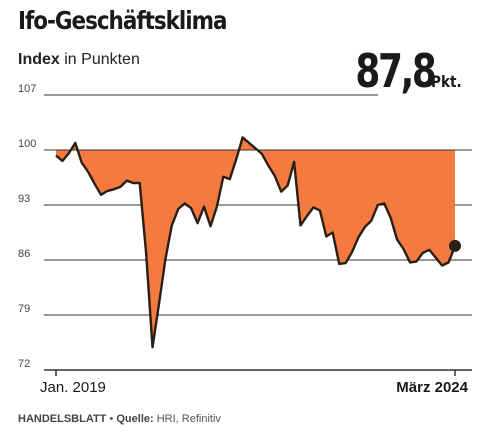 The width and height of the screenshot is (487, 436). I want to click on x-tick-label-1: März 2024, so click(432, 387).